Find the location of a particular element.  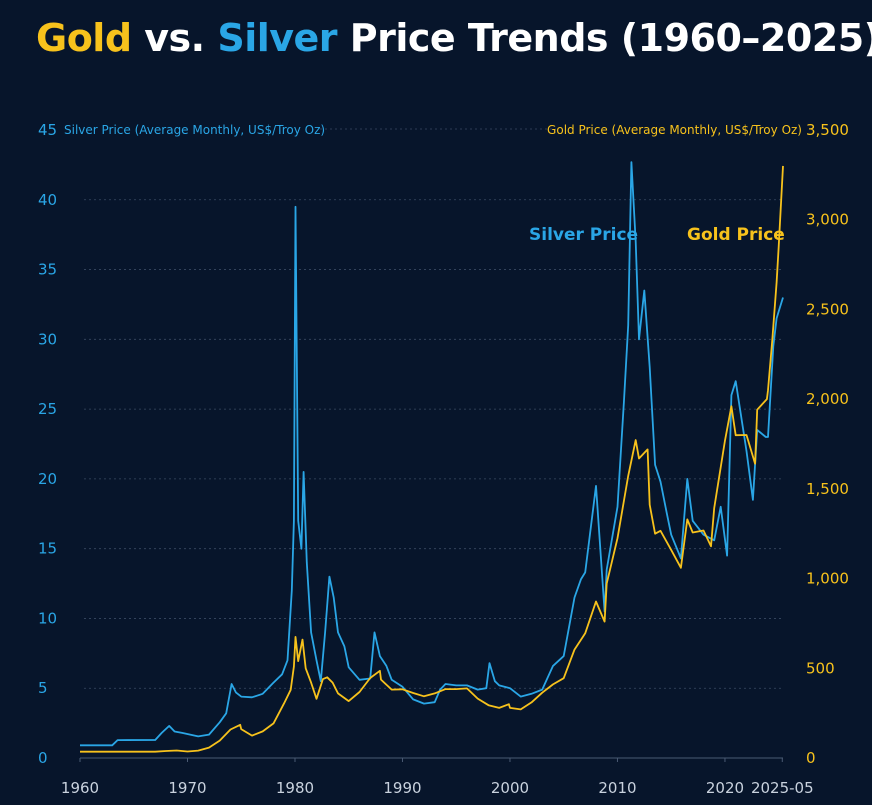

y-right-tick-label: 2,000 is located at coordinates (827, 399).